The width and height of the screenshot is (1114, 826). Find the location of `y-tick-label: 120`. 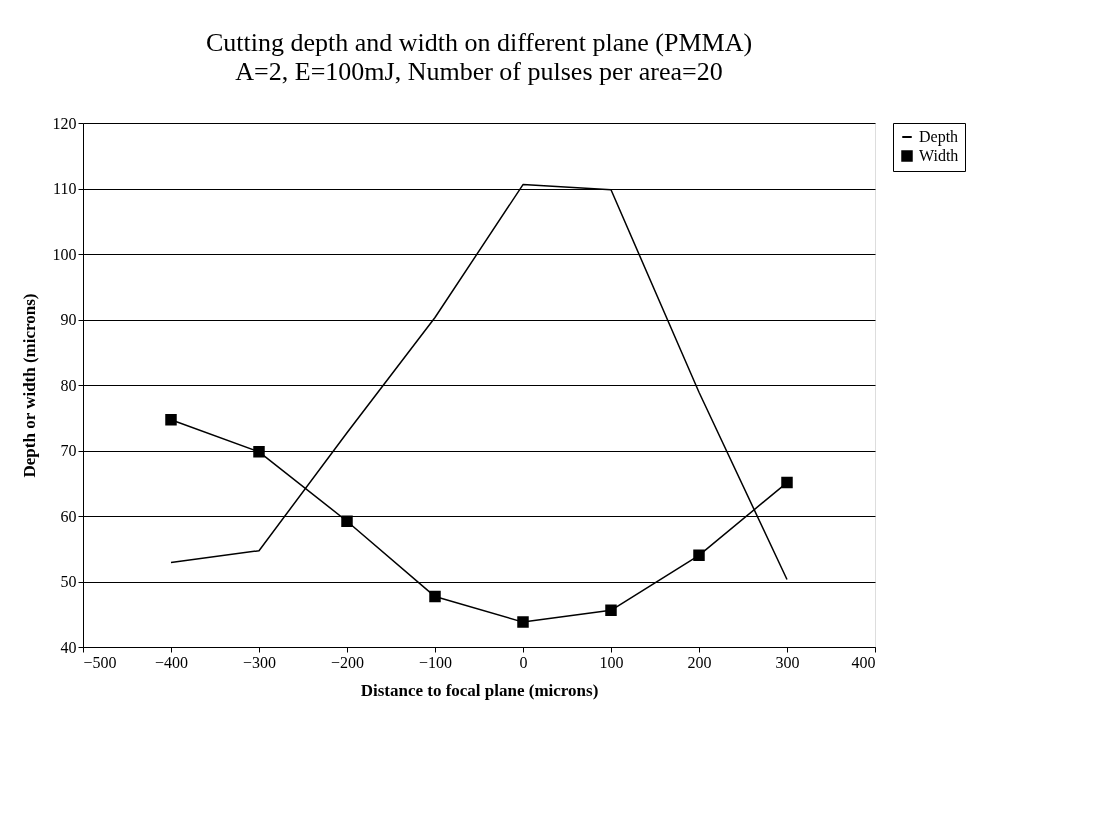

y-tick-label: 120 is located at coordinates (64, 123).